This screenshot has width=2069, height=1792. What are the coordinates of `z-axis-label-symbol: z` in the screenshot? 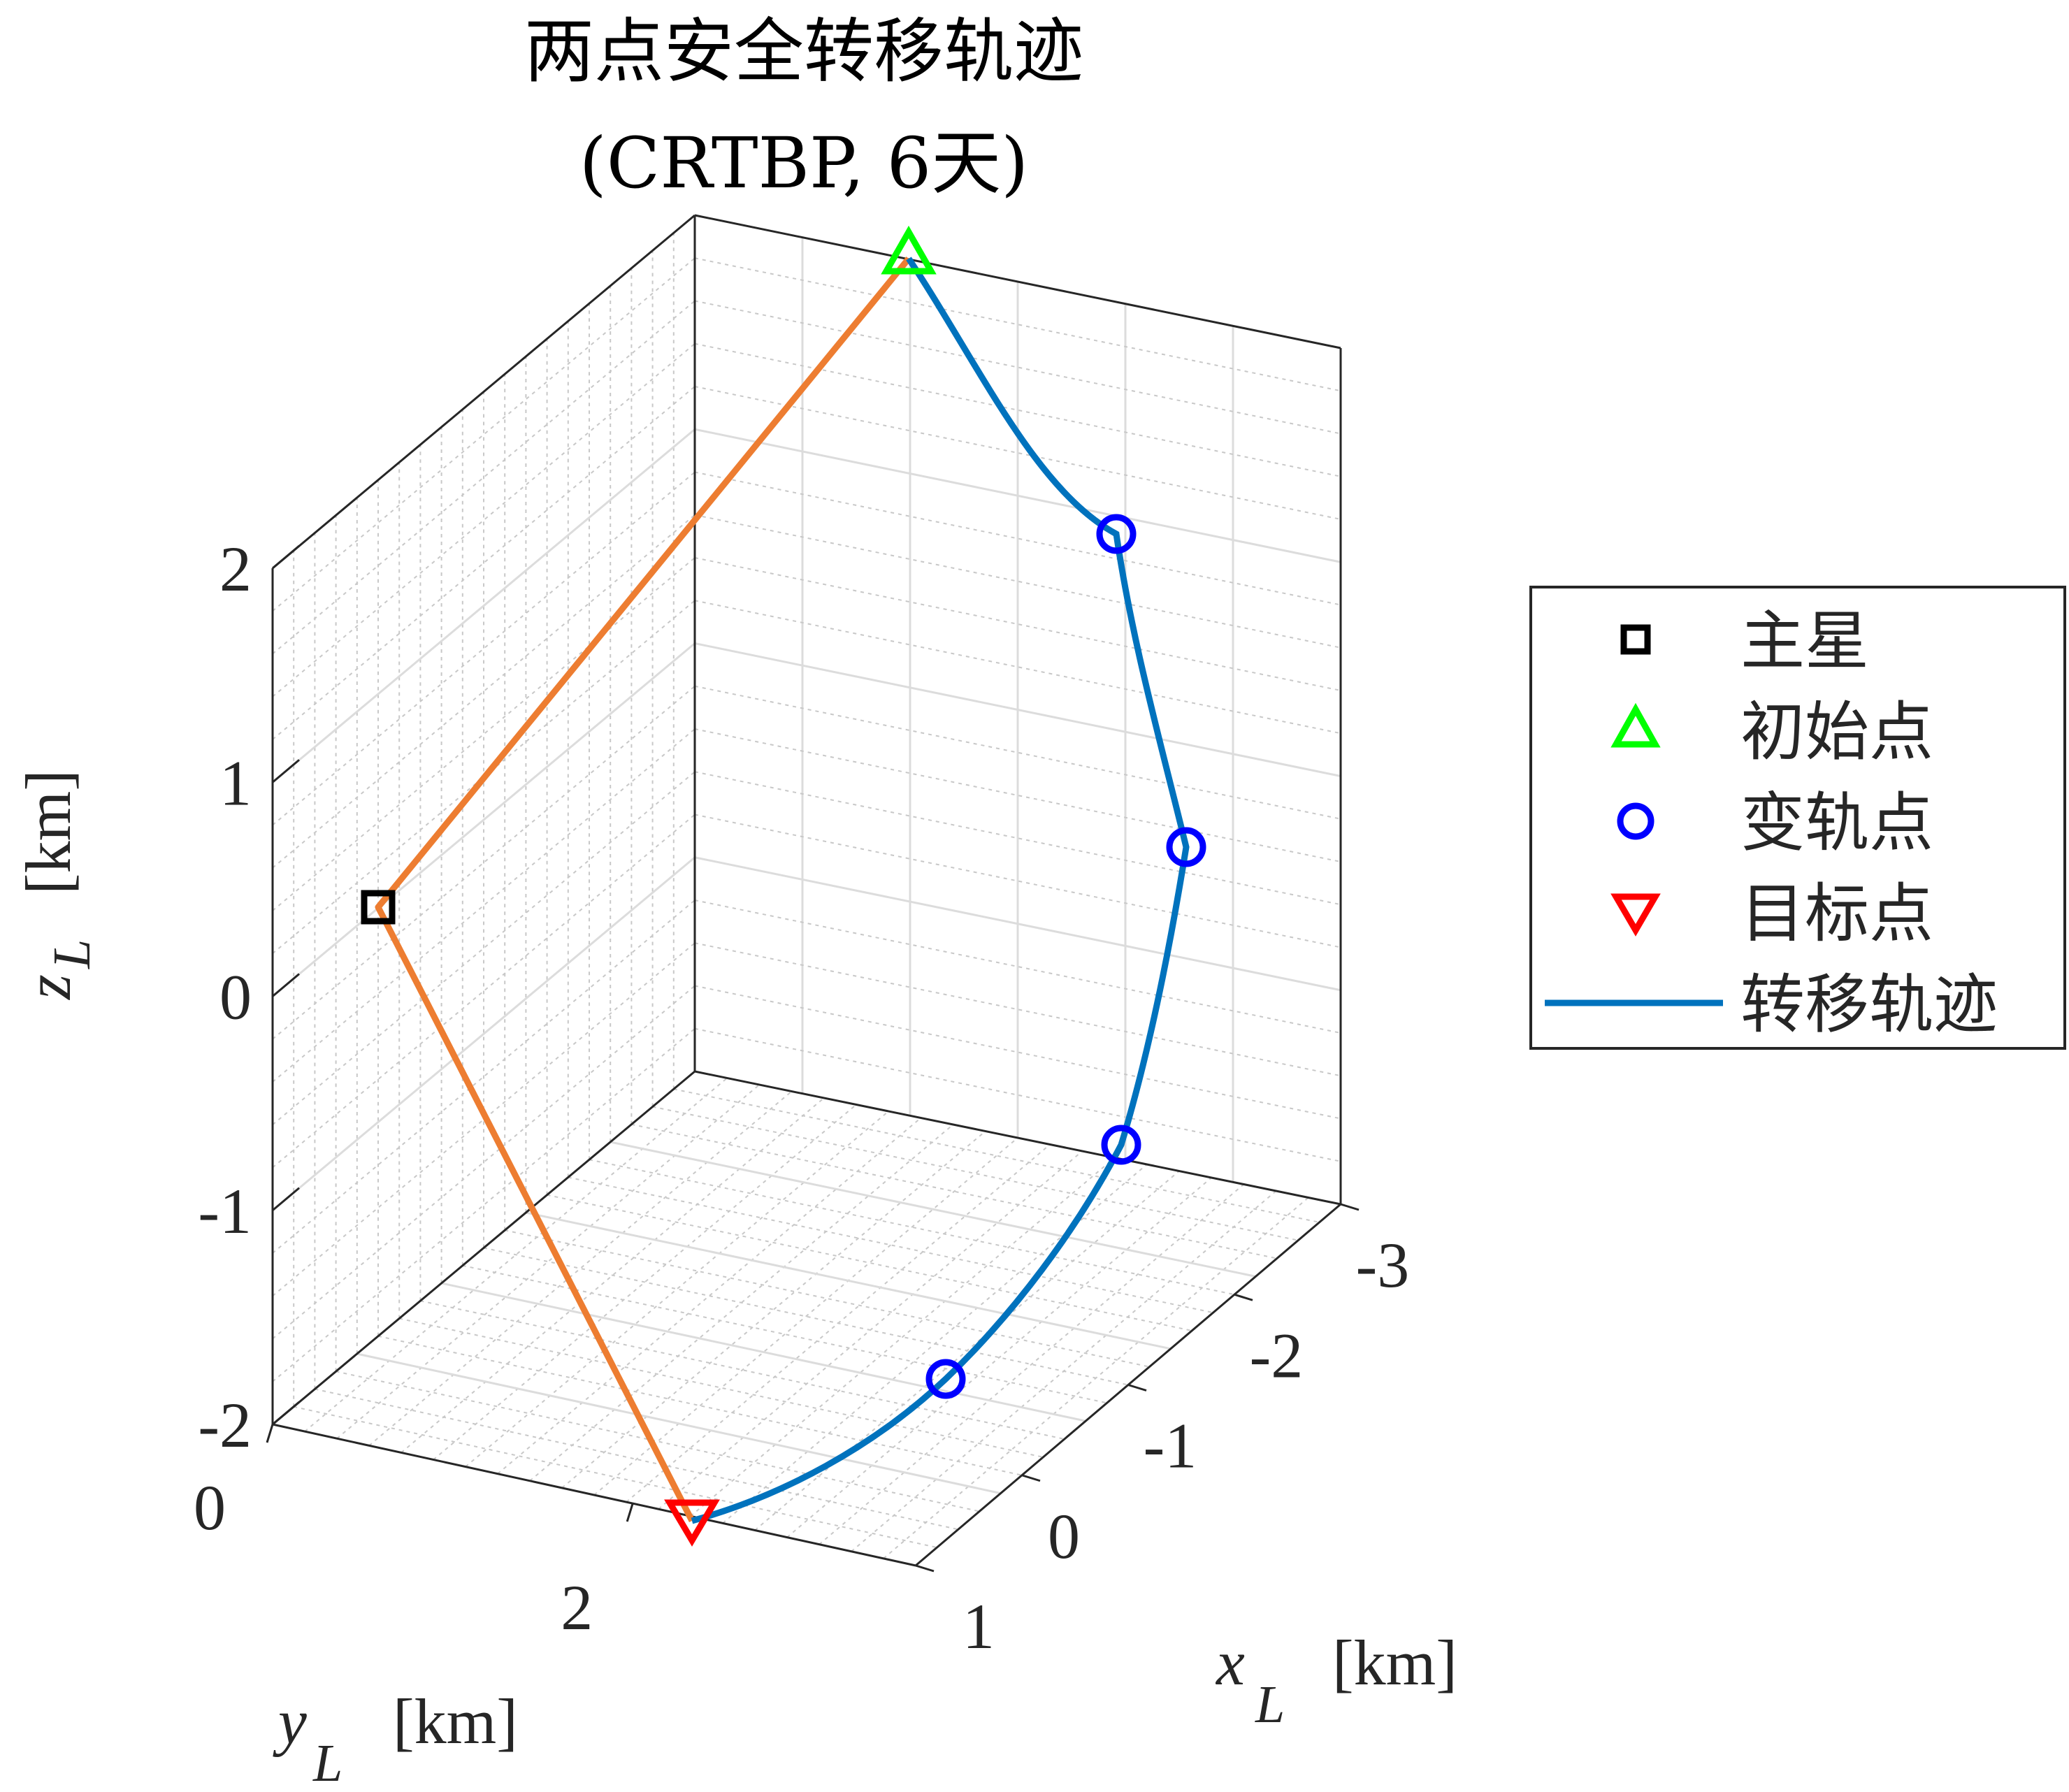 It's located at (48, 987).